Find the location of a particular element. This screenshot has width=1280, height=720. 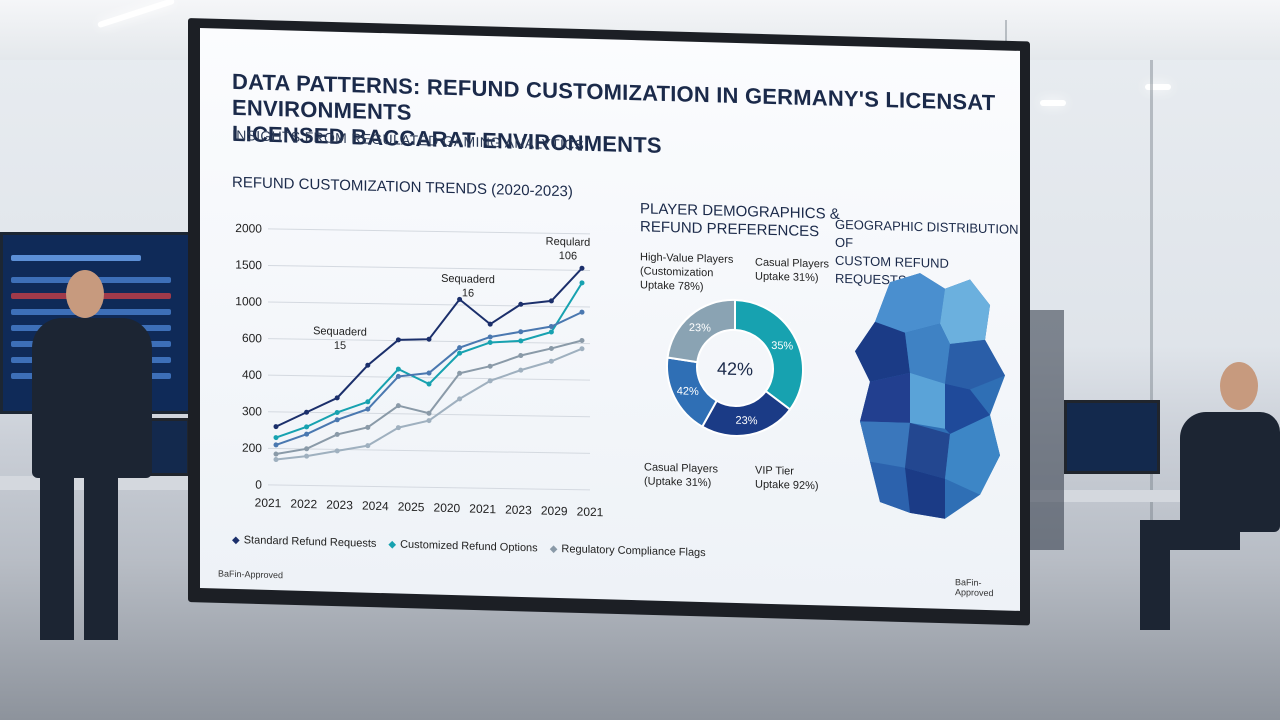

y-tick-label: 0 is located at coordinates (258, 485).